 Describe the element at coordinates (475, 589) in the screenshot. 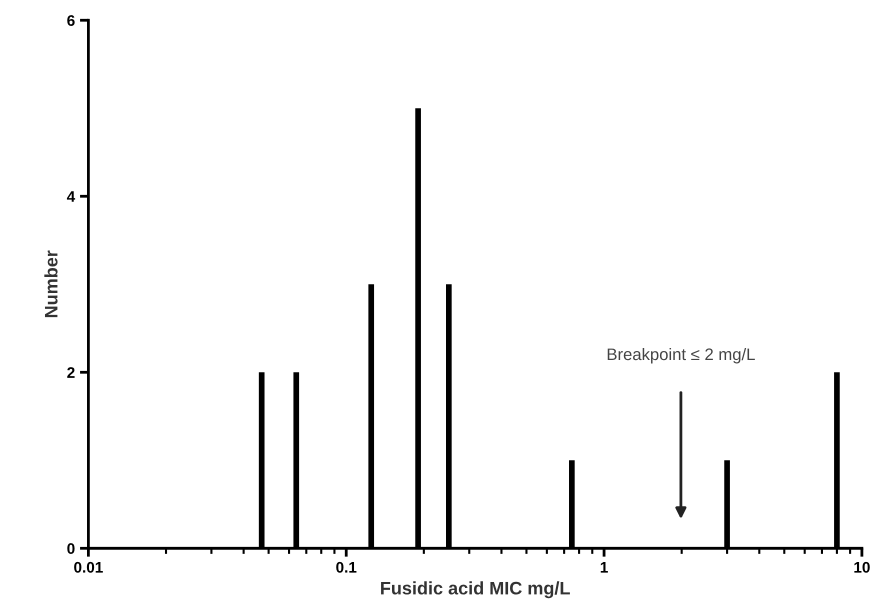

I see `x-axis-title: Fusidic acid MIC mg/L` at that location.